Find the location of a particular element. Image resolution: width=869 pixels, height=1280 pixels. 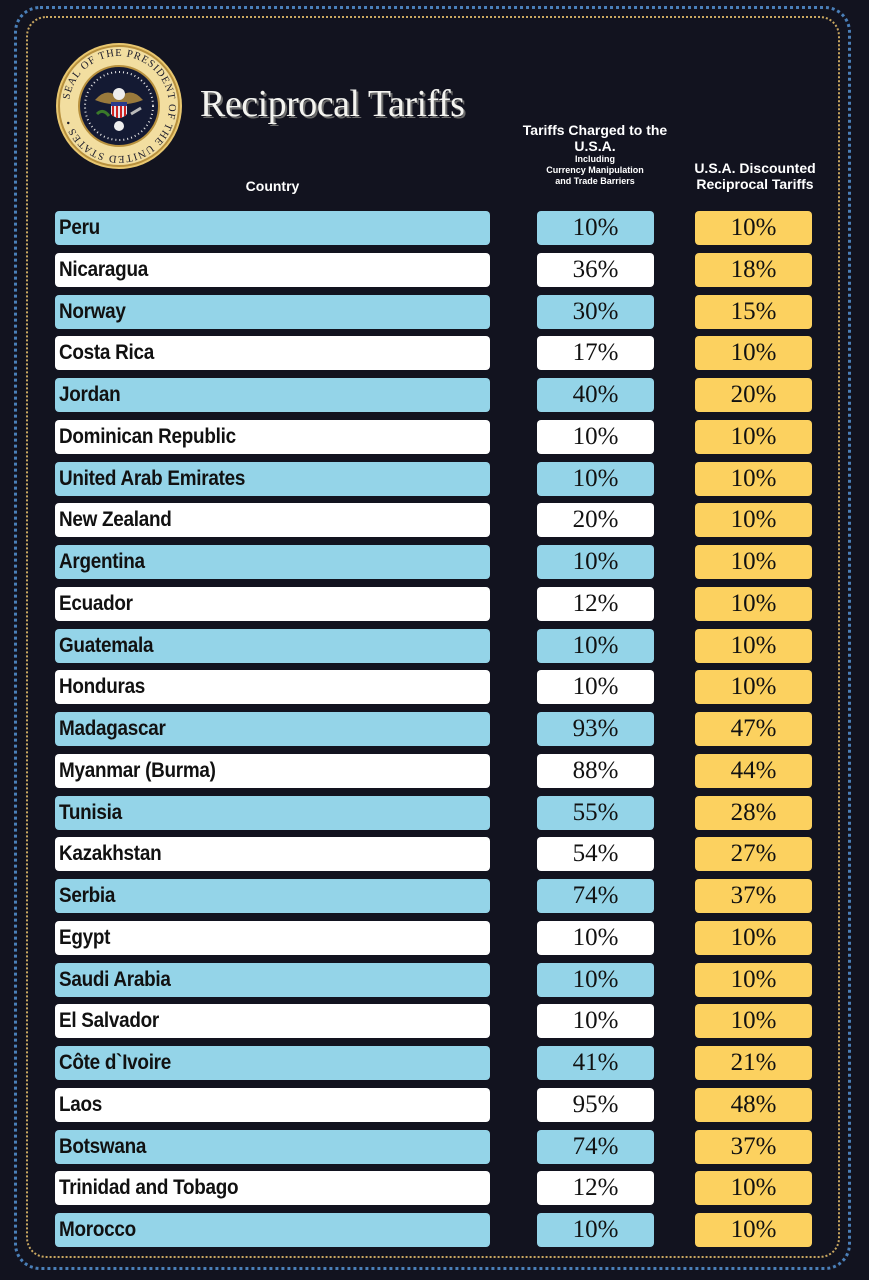

country-cell: Madagascar is located at coordinates (272, 729).